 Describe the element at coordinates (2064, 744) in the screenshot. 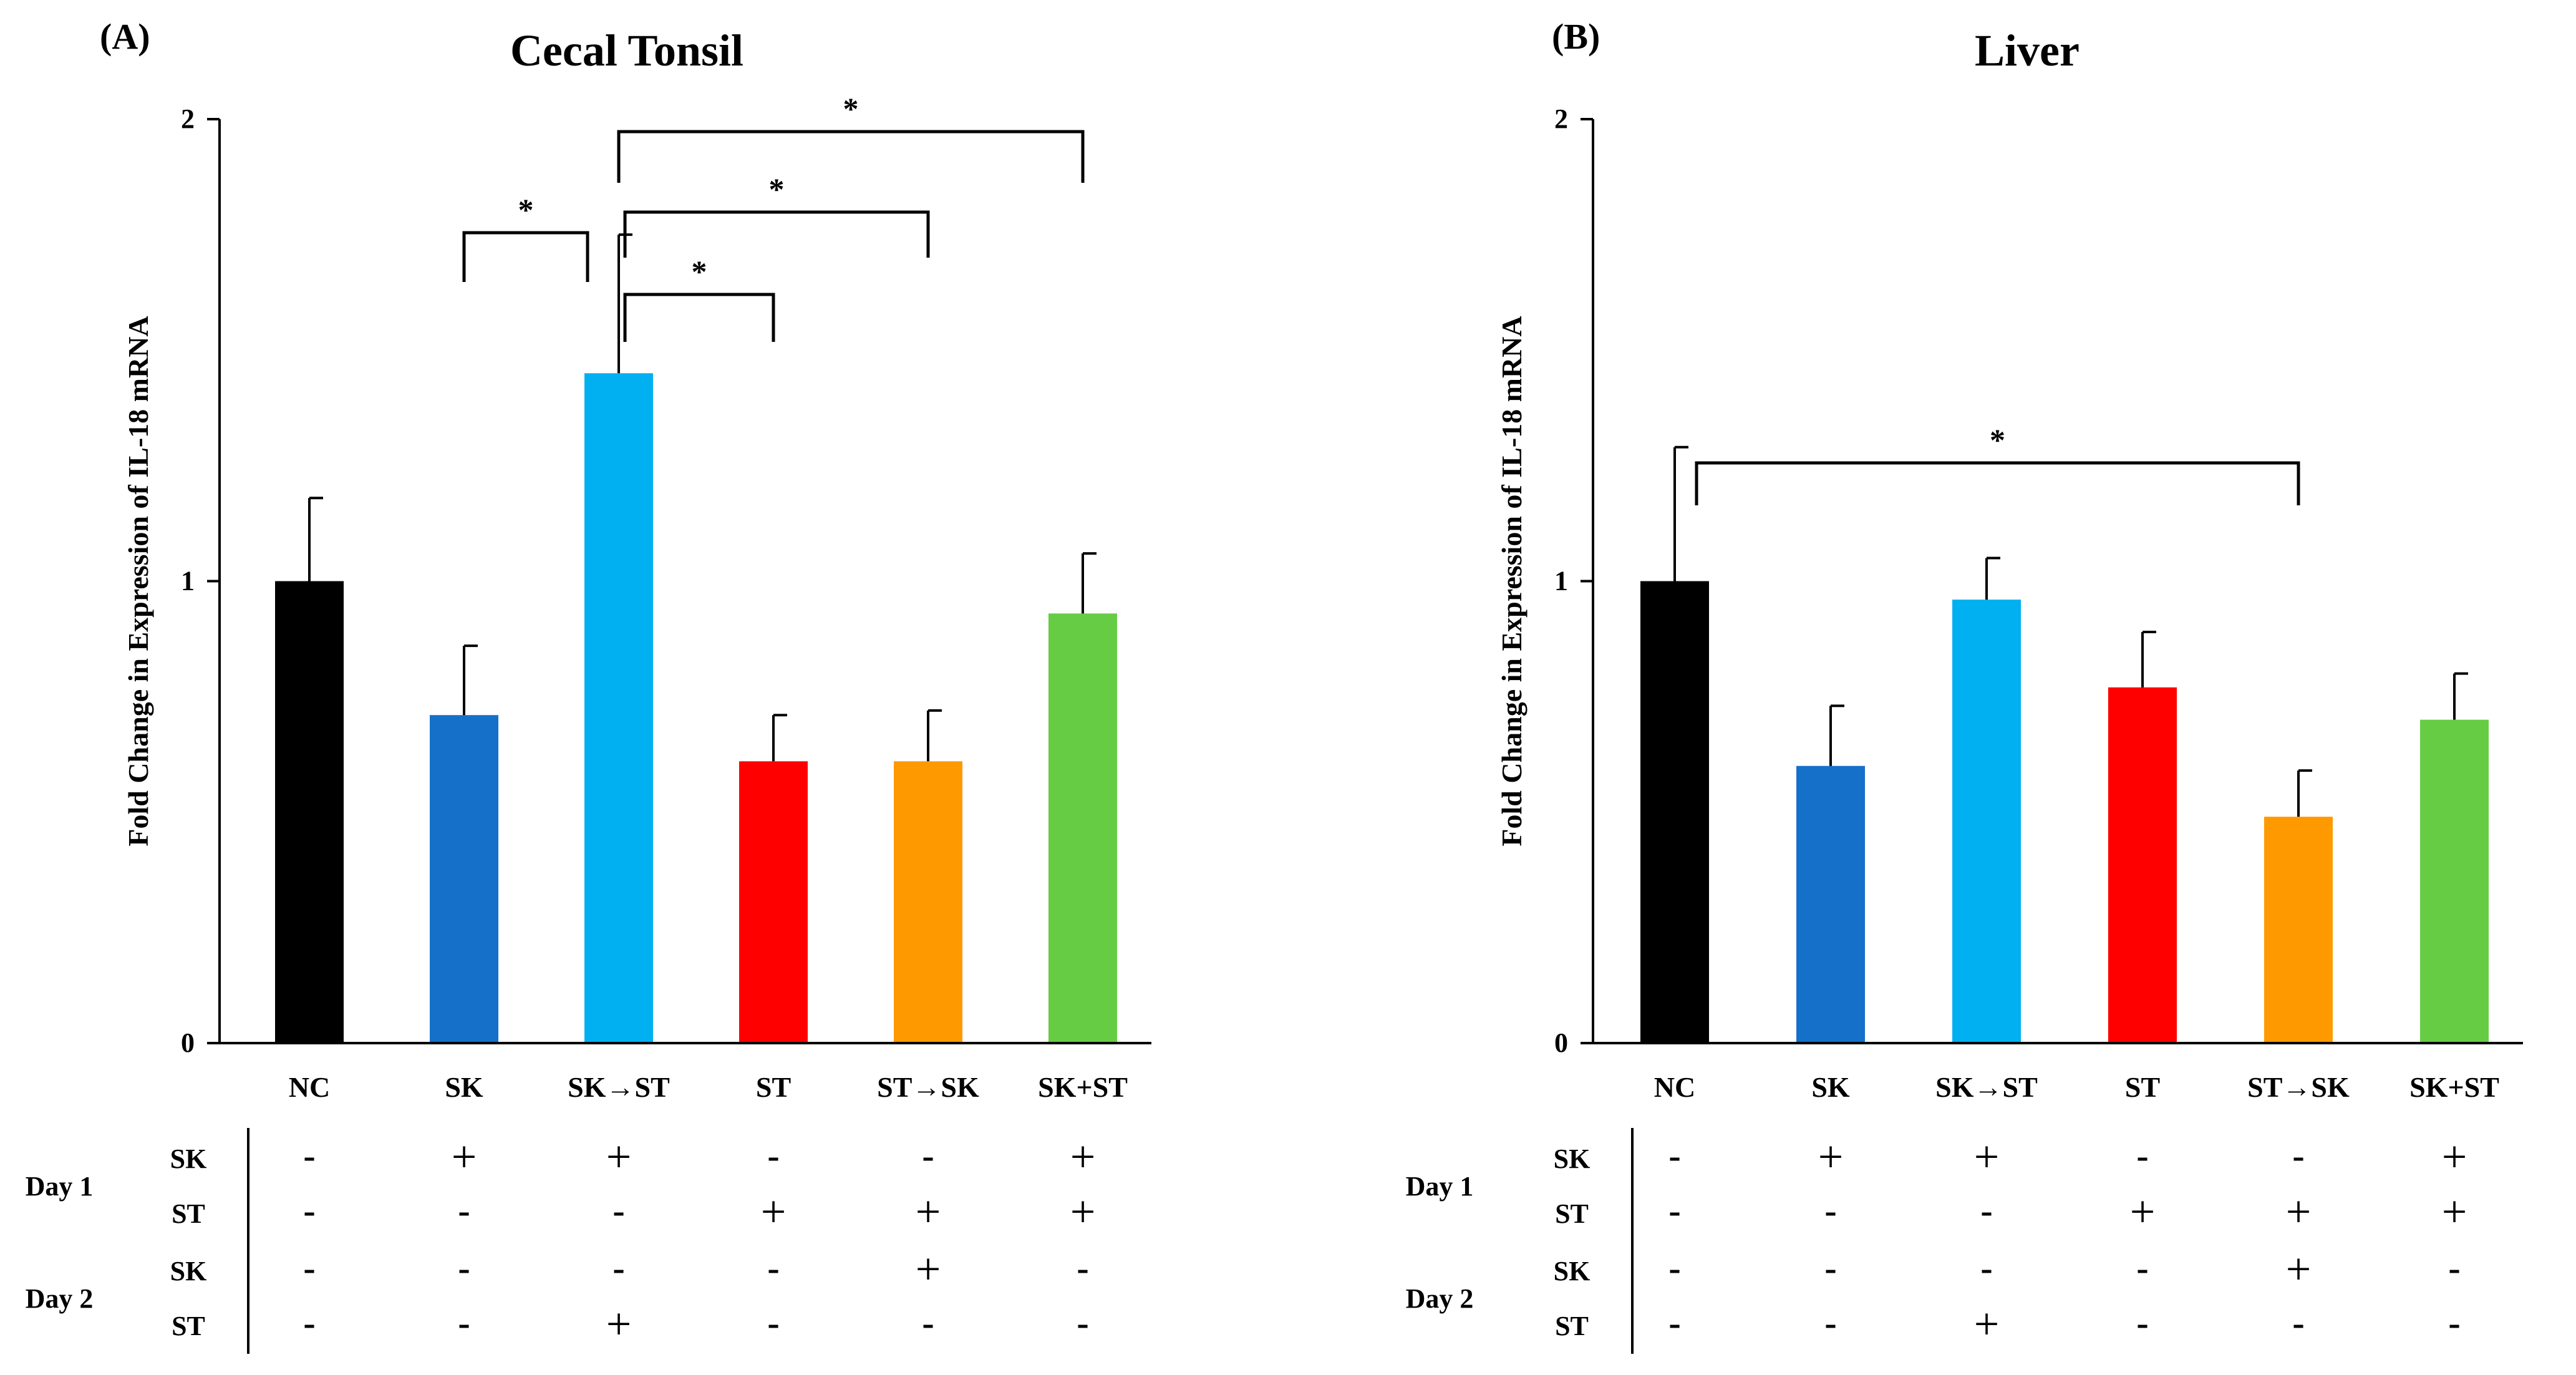

I see `bars` at that location.